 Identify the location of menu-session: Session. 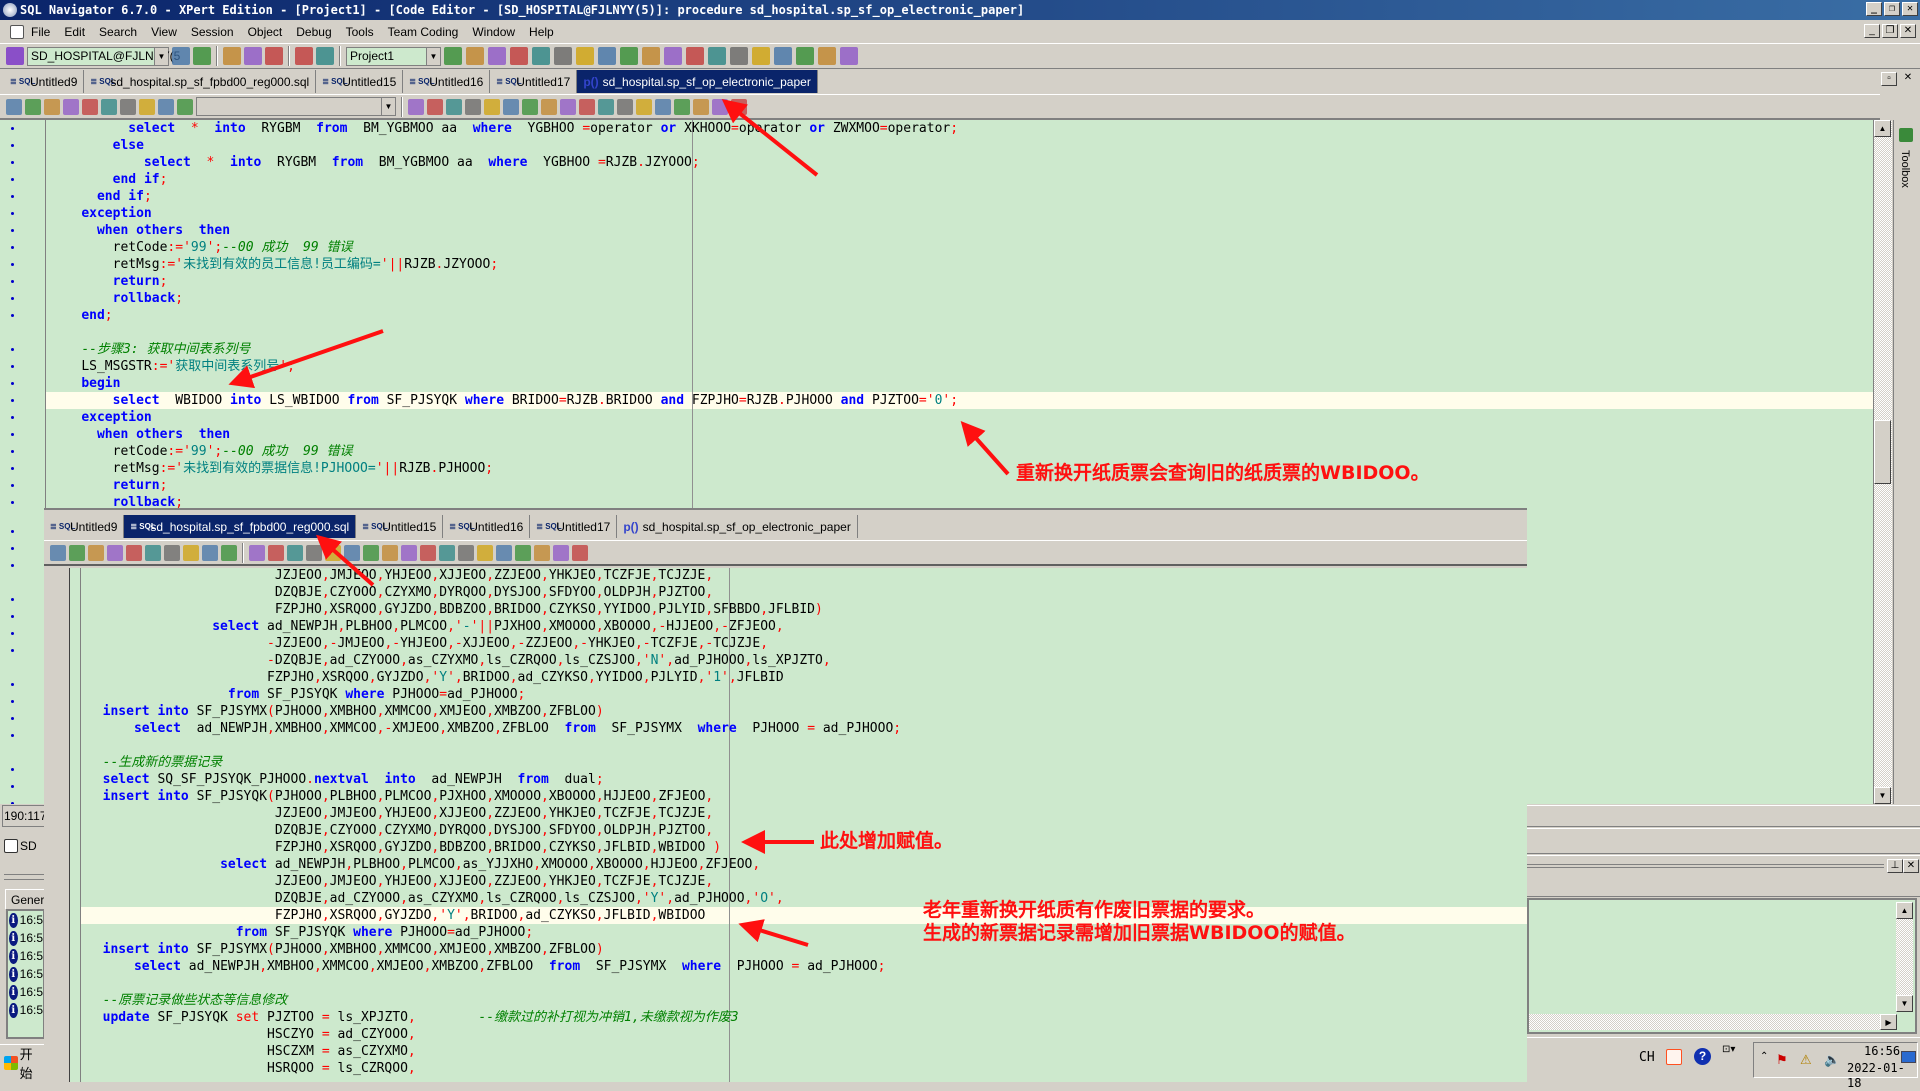
(212, 31).